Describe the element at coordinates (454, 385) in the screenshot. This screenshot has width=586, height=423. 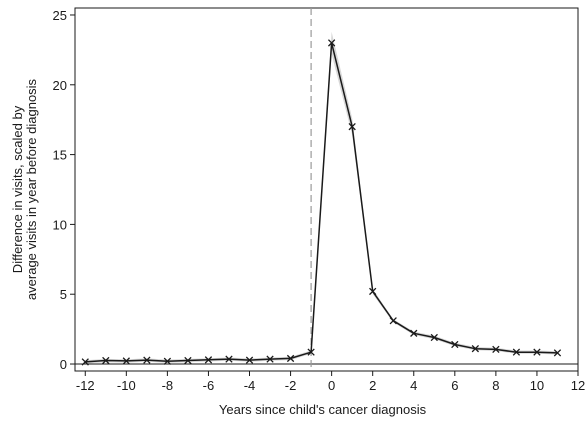
I see `x-tick-label: 6` at that location.